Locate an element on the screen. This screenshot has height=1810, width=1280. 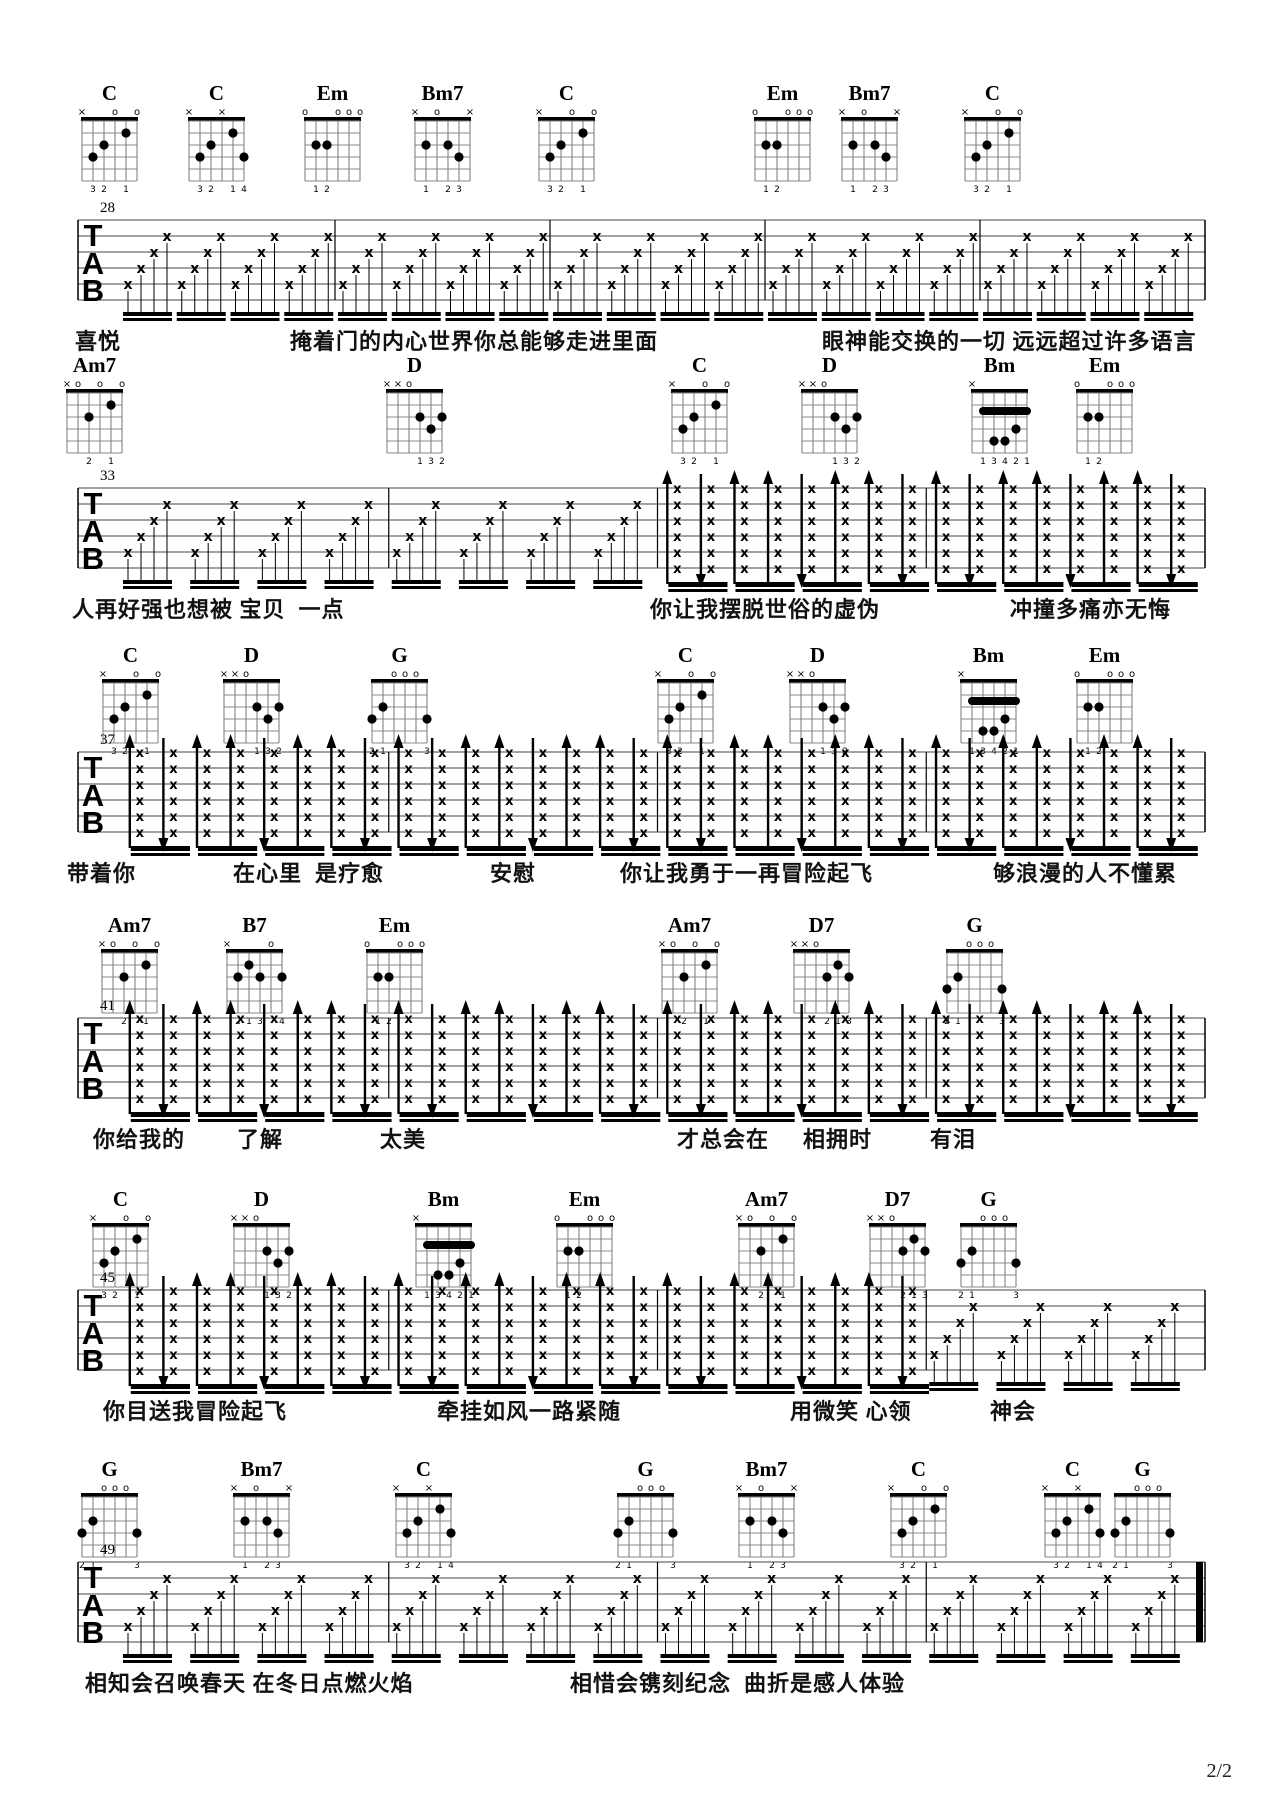
lyric-segment: 掩着门的内心世界你总能够走进里面 is located at coordinates (474, 341).